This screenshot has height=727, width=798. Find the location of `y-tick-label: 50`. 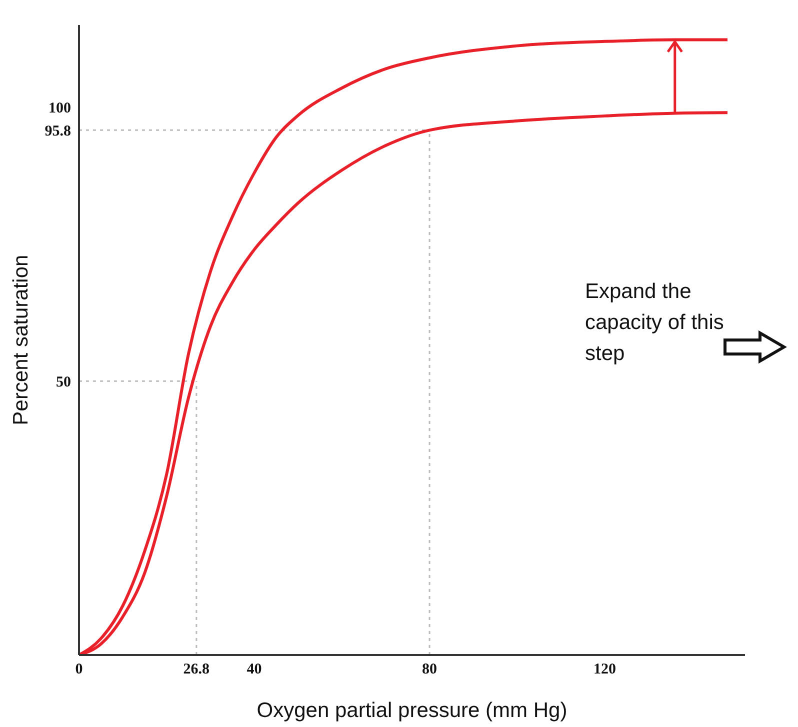

y-tick-label: 50 is located at coordinates (63, 382).